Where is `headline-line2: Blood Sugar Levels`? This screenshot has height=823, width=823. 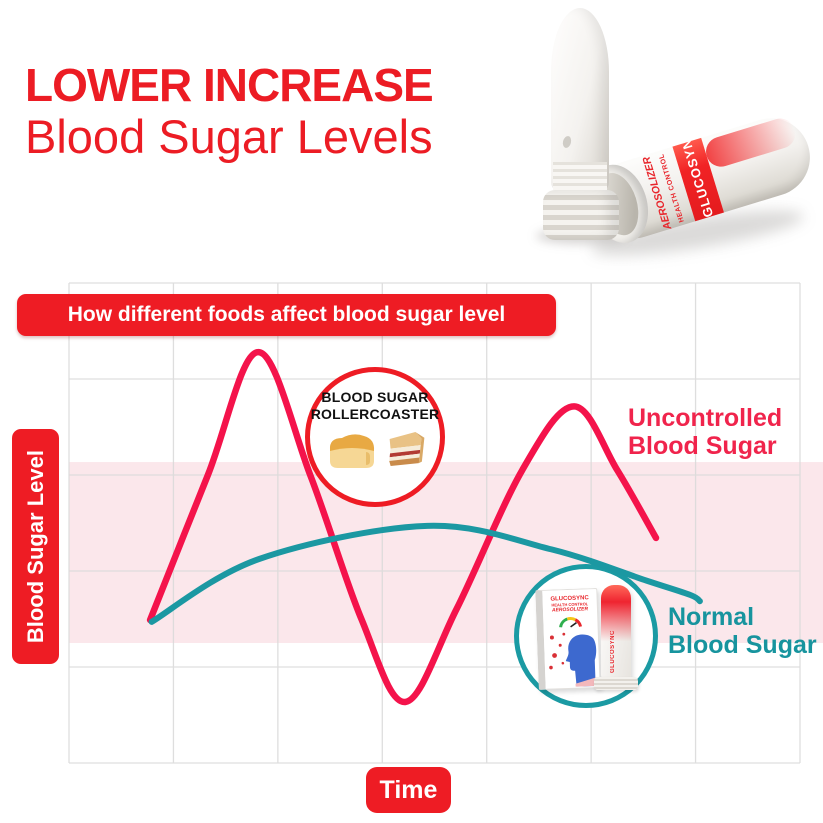
headline-line2: Blood Sugar Levels is located at coordinates (229, 136).